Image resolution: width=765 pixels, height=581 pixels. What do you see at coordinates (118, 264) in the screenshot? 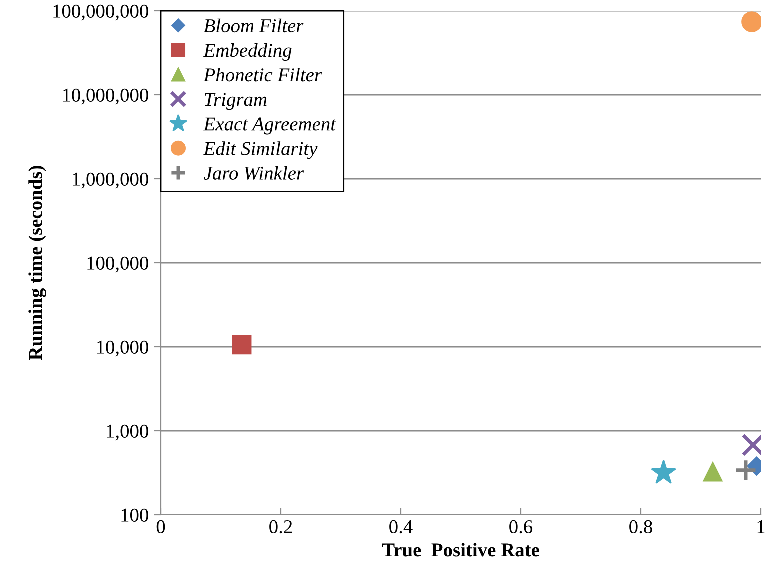
I see `y-tick-label: 100,000` at bounding box center [118, 264].